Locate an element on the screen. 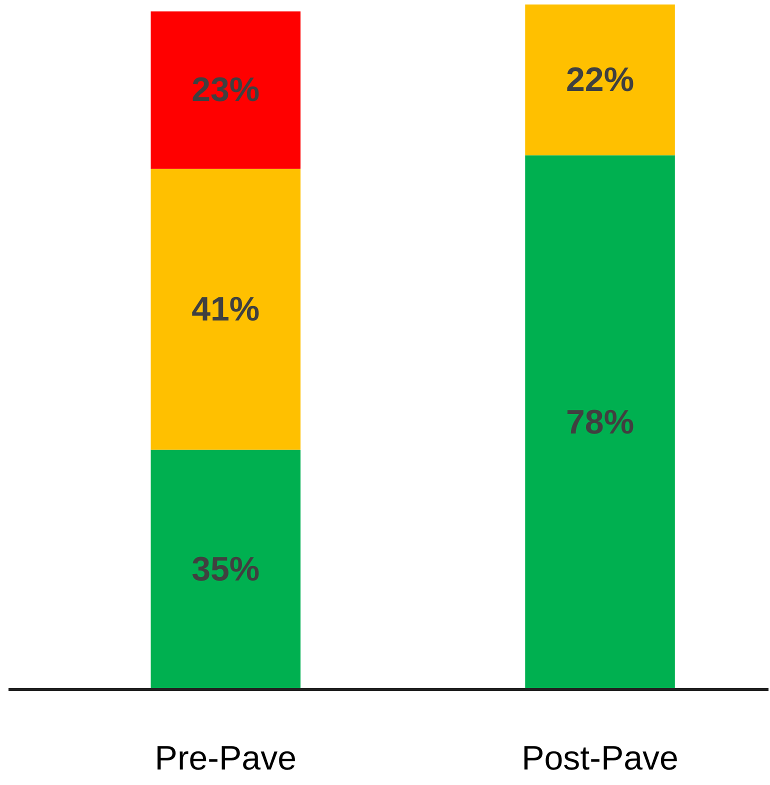 The width and height of the screenshot is (770, 785). data-label: 35% is located at coordinates (226, 569).